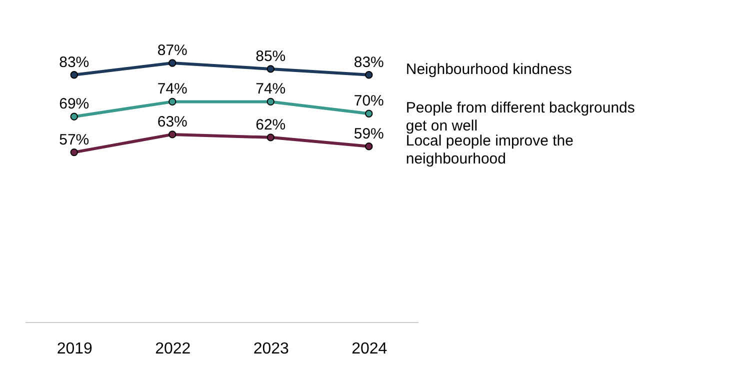 This screenshot has width=730, height=380. I want to click on text: People from different backgrounds get on well, so click(520, 117).